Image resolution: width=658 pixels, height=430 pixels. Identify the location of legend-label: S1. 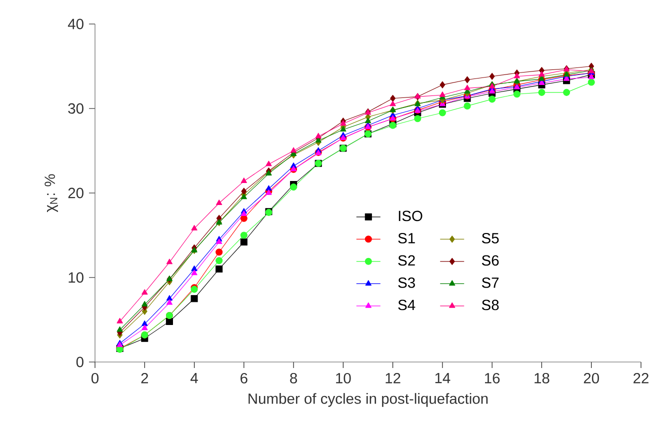
(406, 238).